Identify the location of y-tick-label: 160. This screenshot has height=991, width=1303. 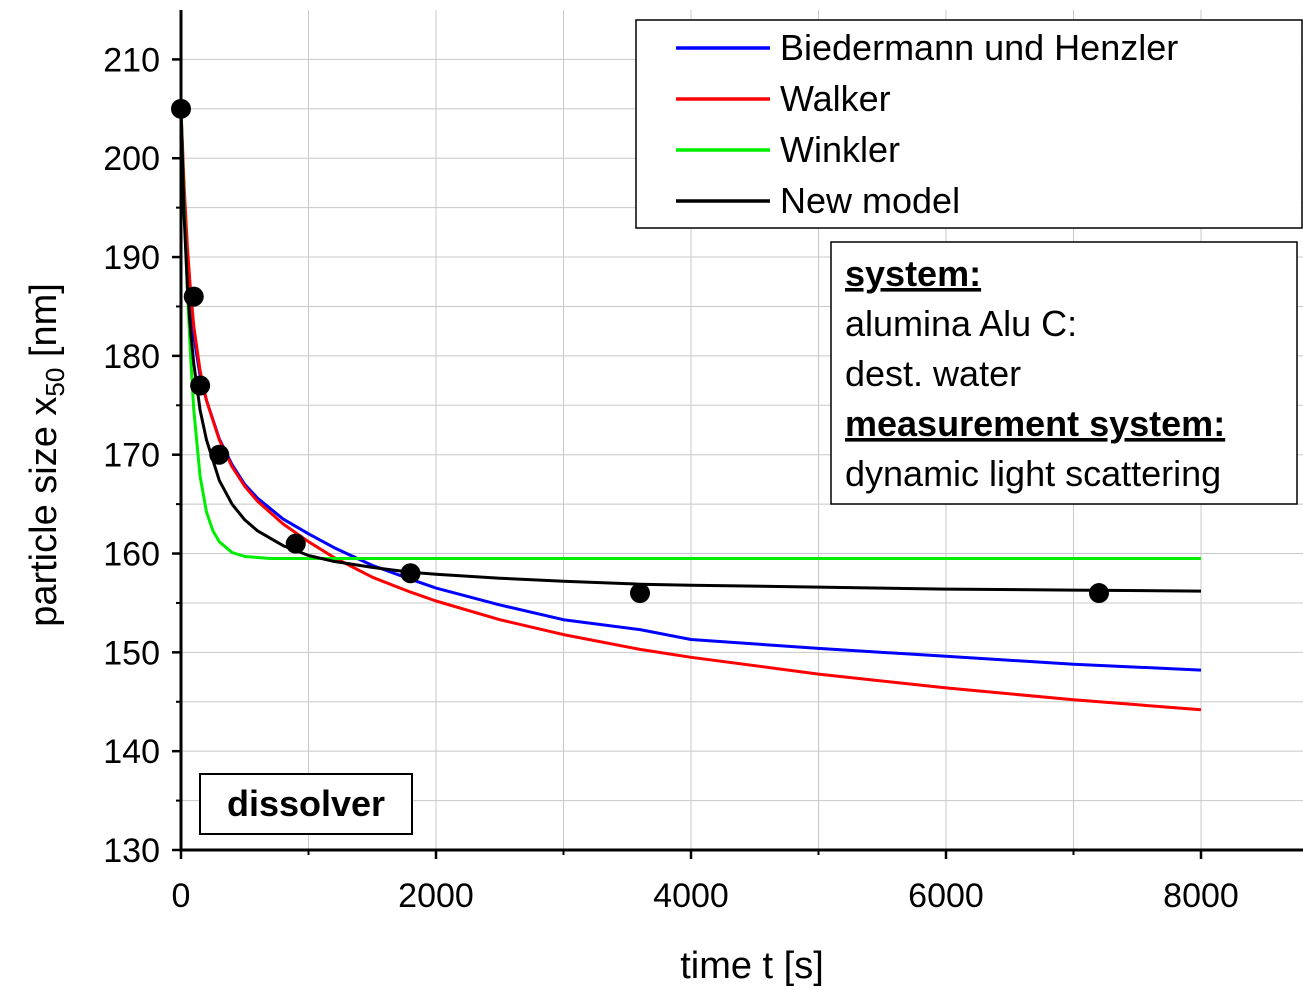
(131, 555).